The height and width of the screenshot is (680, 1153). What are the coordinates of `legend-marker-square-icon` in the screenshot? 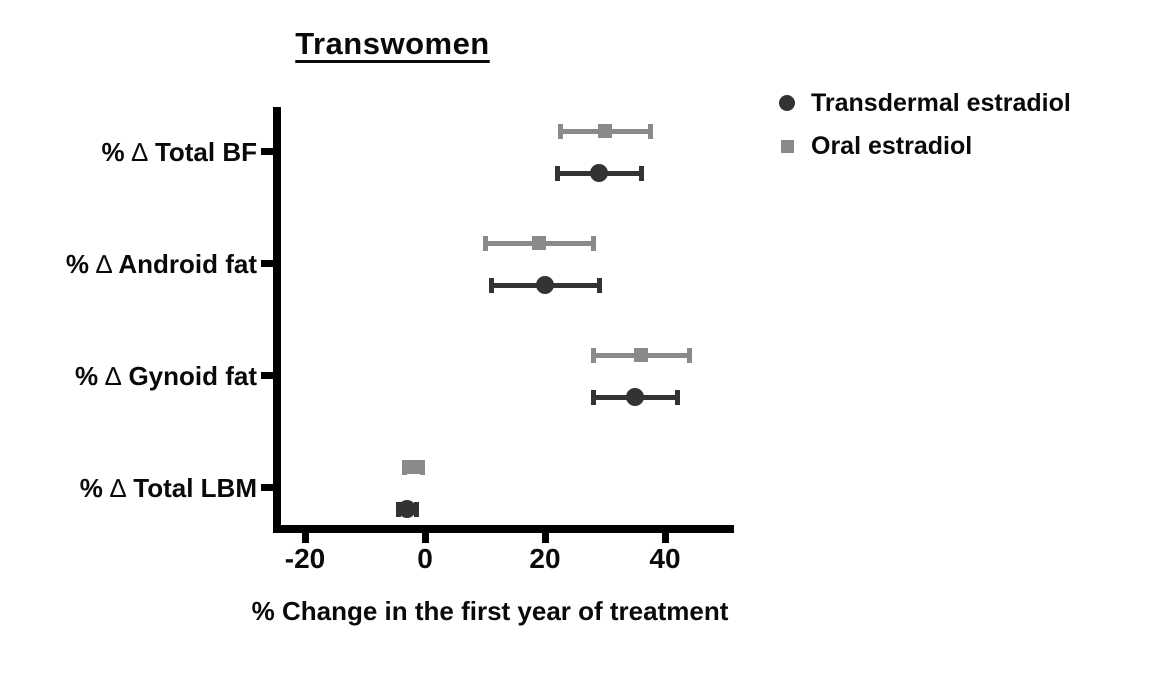 It's located at (787, 146).